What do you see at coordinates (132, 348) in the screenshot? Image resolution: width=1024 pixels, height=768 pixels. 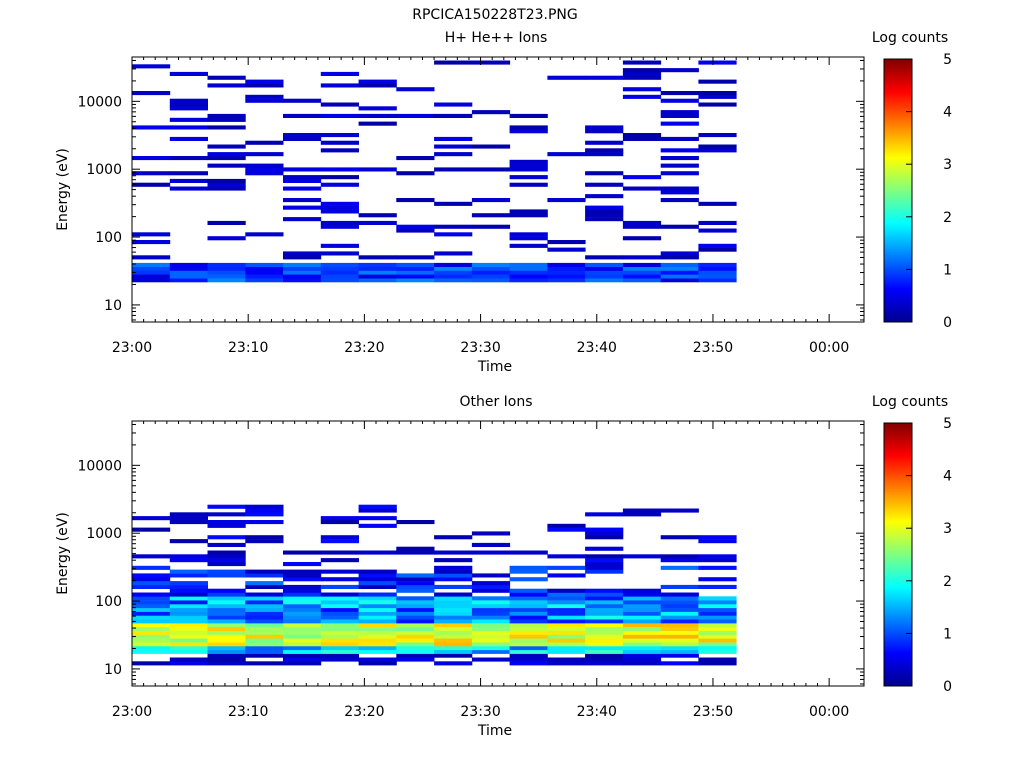 I see `x-tick-label: 23:00` at bounding box center [132, 348].